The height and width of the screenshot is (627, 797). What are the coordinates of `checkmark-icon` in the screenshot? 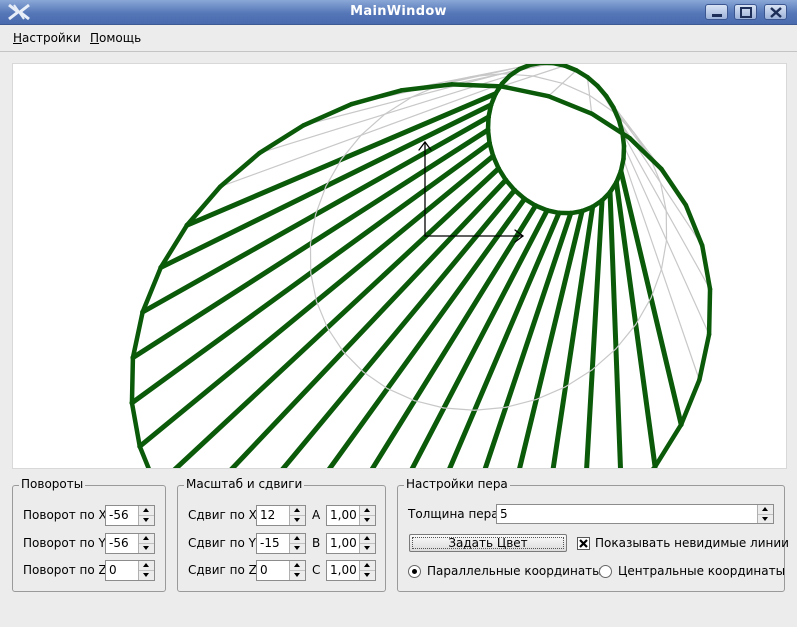 It's located at (583, 543).